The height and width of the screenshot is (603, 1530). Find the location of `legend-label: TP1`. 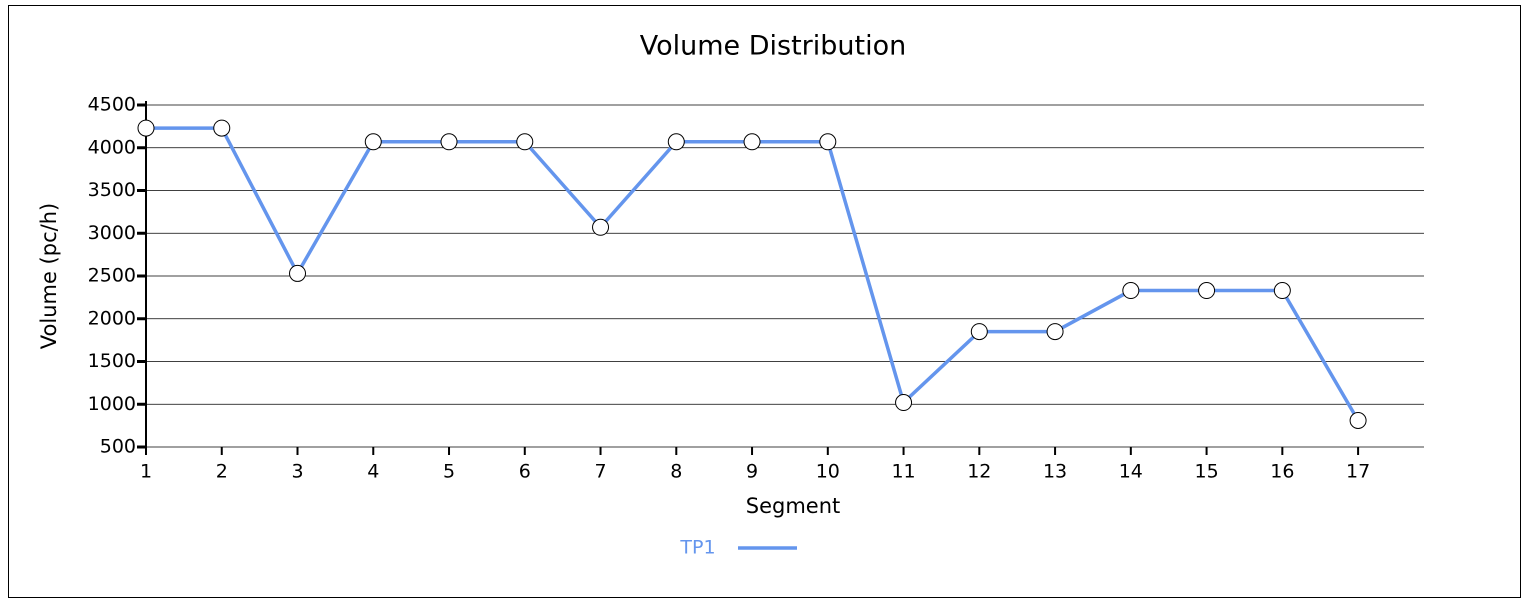

legend-label: TP1 is located at coordinates (697, 548).